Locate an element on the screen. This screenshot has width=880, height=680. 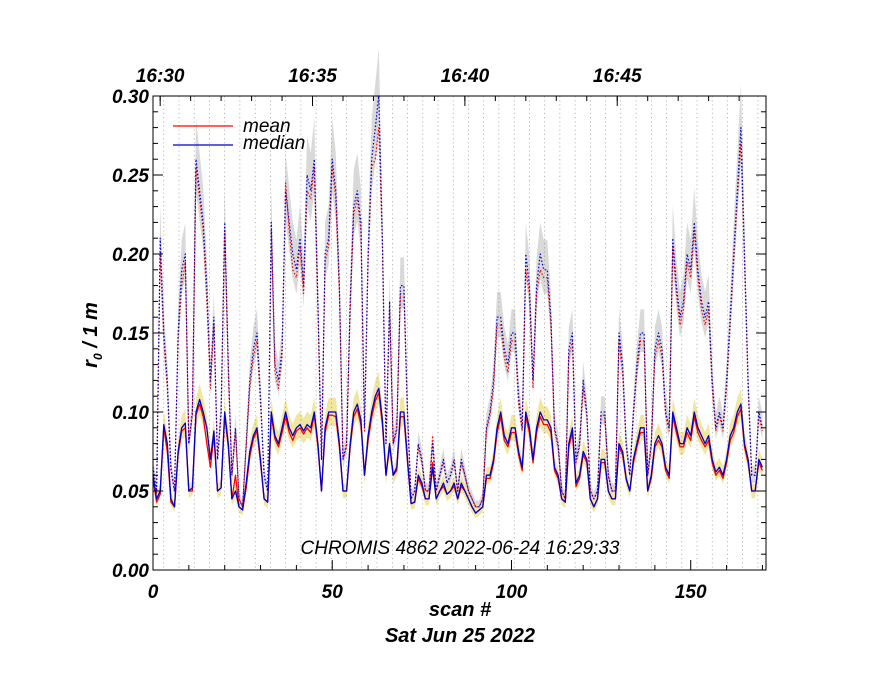
y-tick-label: 0.20 is located at coordinates (130, 255).